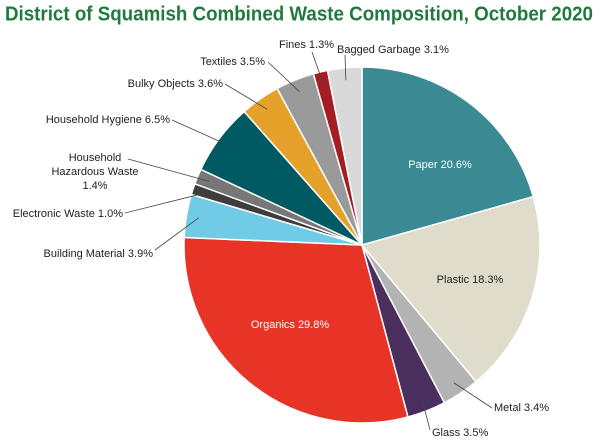 The width and height of the screenshot is (600, 444). Describe the element at coordinates (393, 50) in the screenshot. I see `slice-label: Bagged Garbage 3.1%` at that location.